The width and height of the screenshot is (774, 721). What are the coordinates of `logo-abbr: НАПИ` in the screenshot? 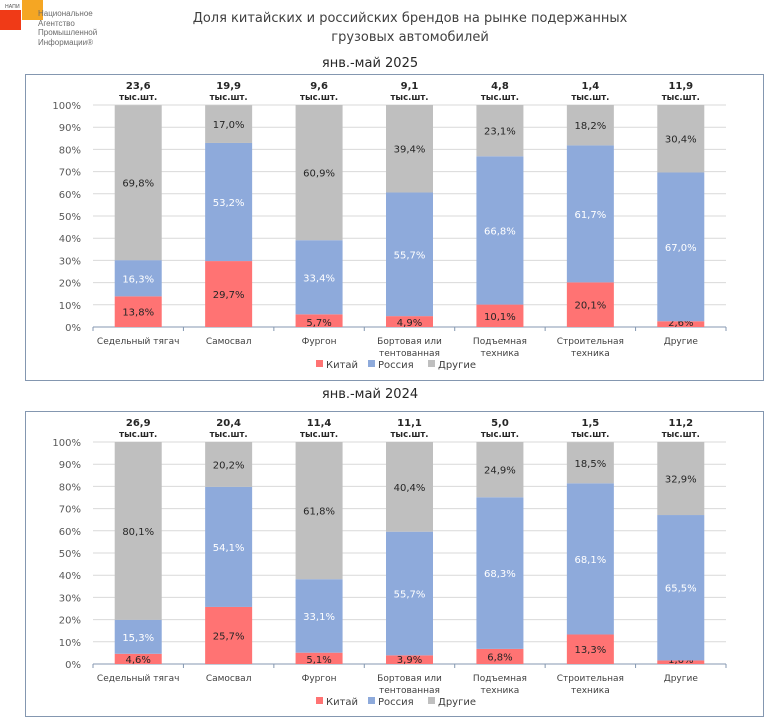 It's located at (12, 7).